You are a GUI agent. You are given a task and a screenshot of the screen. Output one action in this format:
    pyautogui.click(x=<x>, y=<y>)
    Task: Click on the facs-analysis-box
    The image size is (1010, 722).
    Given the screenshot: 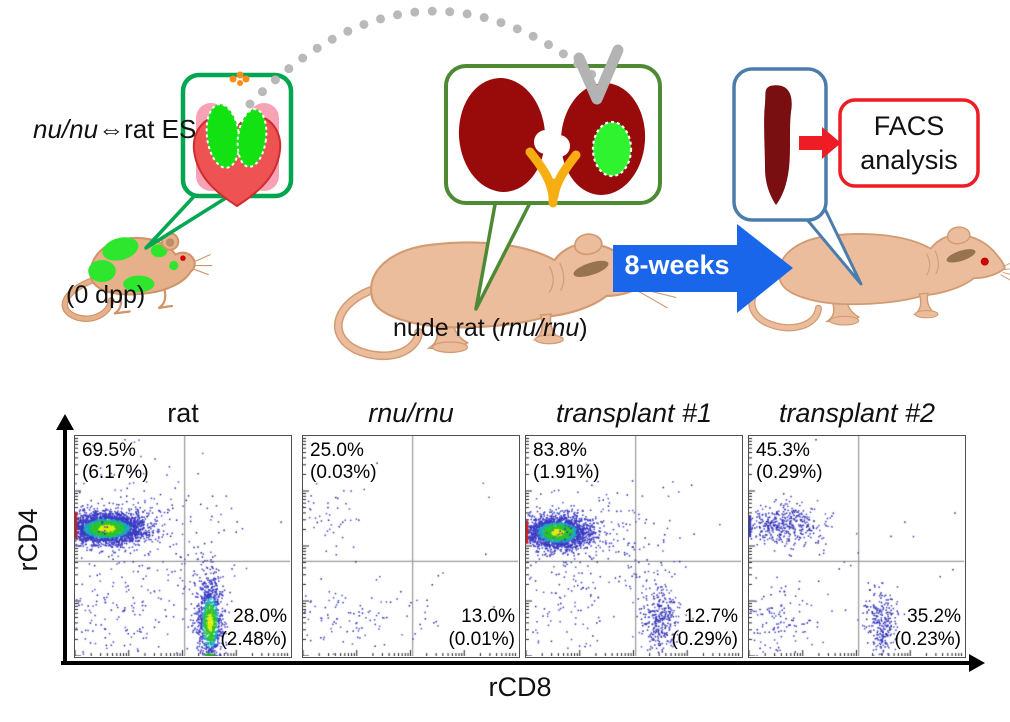 What is the action you would take?
    pyautogui.click(x=909, y=143)
    